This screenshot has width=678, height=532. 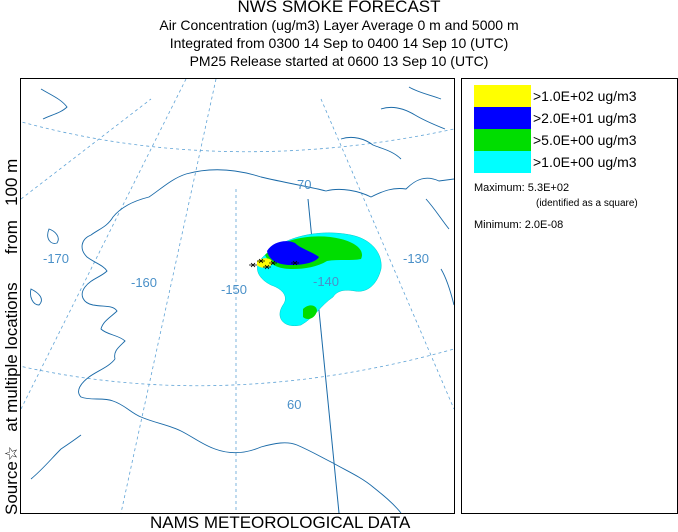 I want to click on lon-label-140: -140, so click(x=326, y=281).